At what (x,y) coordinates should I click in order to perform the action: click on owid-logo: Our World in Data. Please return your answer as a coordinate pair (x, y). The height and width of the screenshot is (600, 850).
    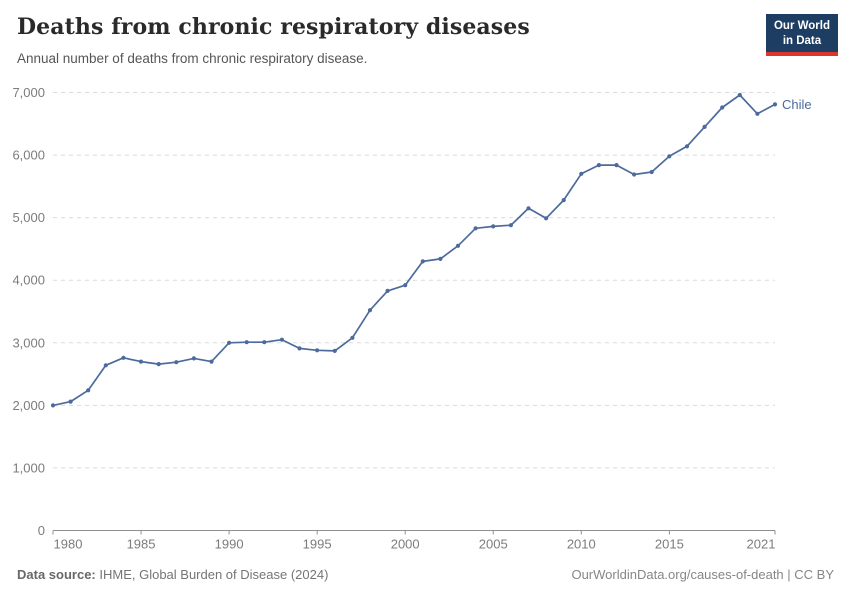
    Looking at the image, I should click on (801, 35).